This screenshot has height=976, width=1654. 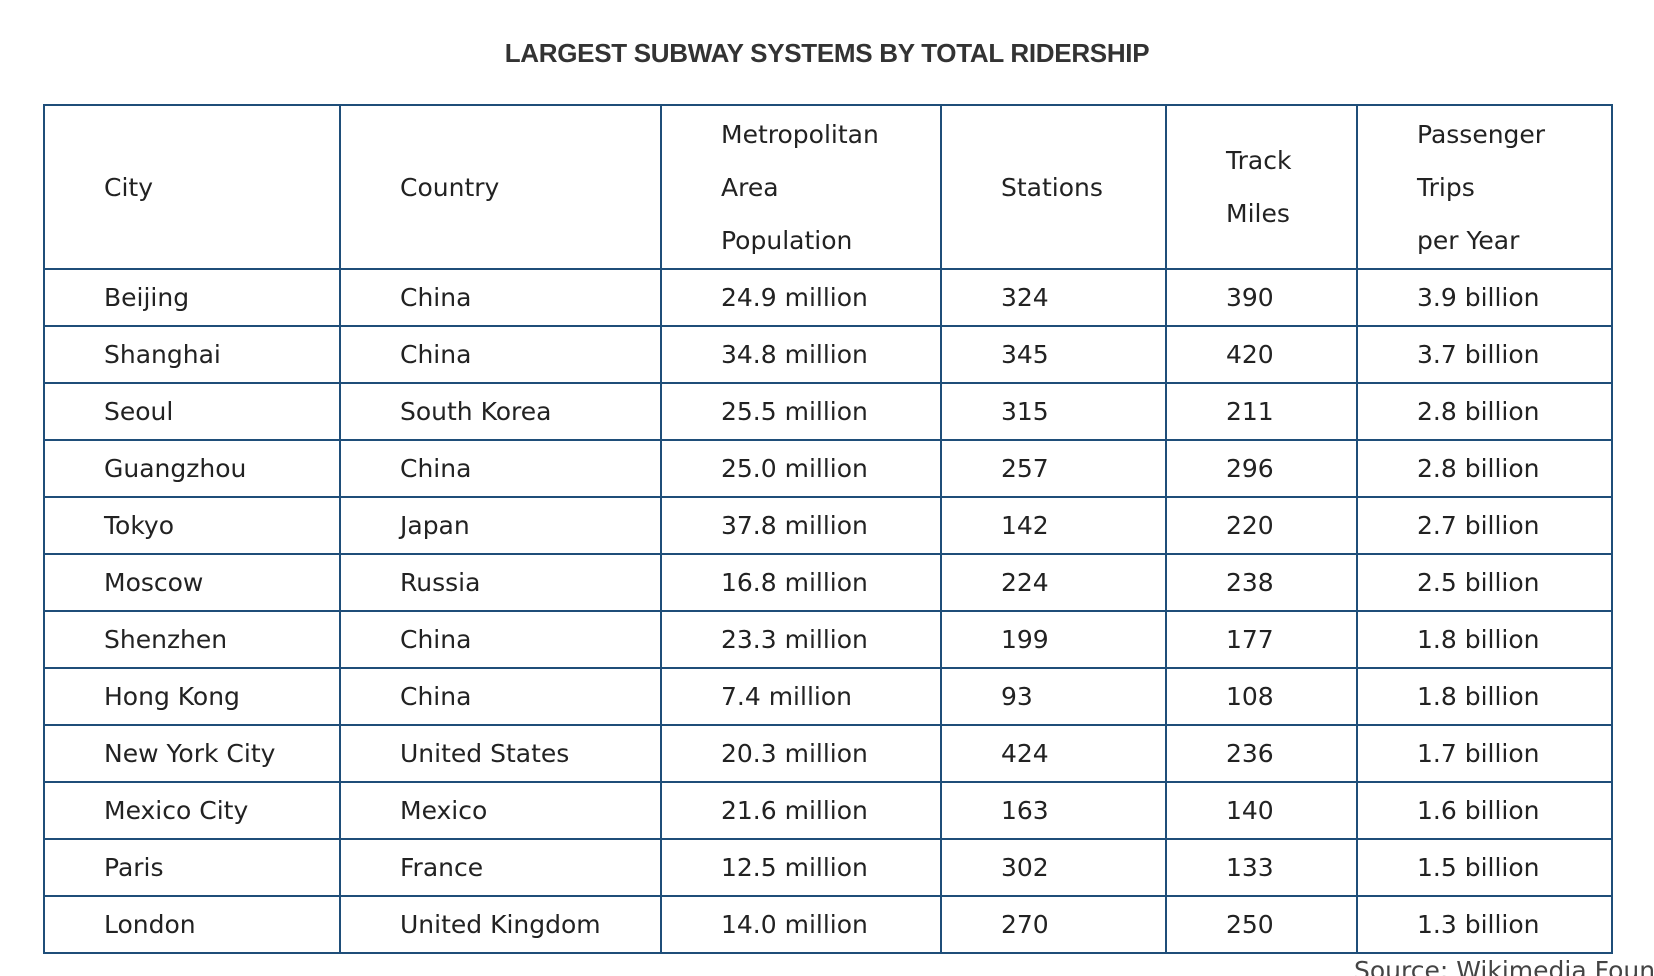 I want to click on header-text: Population, so click(x=787, y=240).